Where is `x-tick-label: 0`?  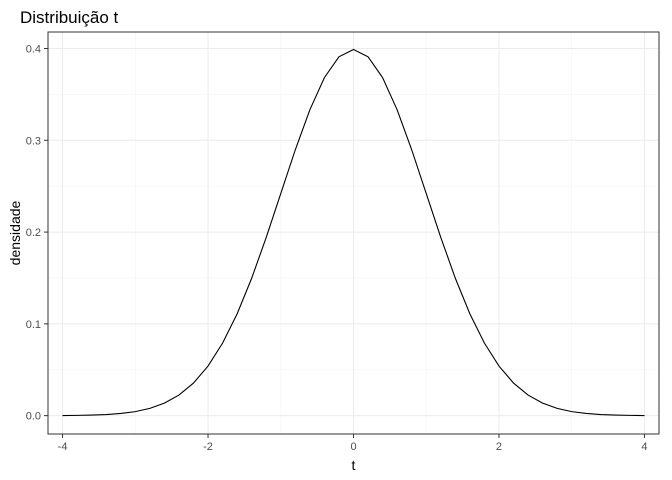 x-tick-label: 0 is located at coordinates (353, 447).